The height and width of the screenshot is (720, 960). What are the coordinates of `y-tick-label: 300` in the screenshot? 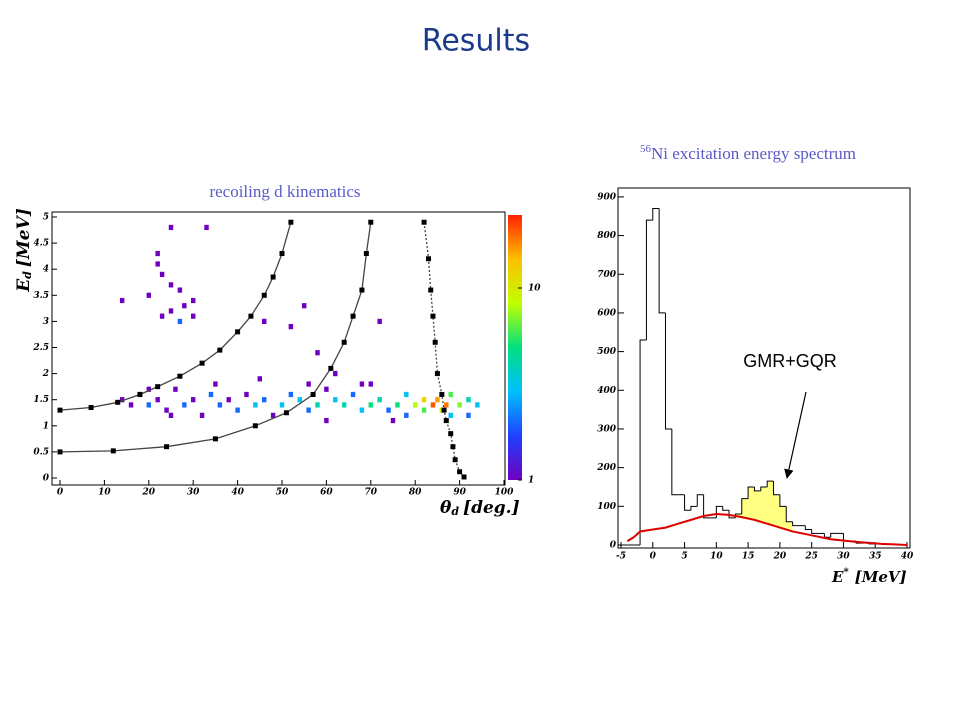 It's located at (607, 429).